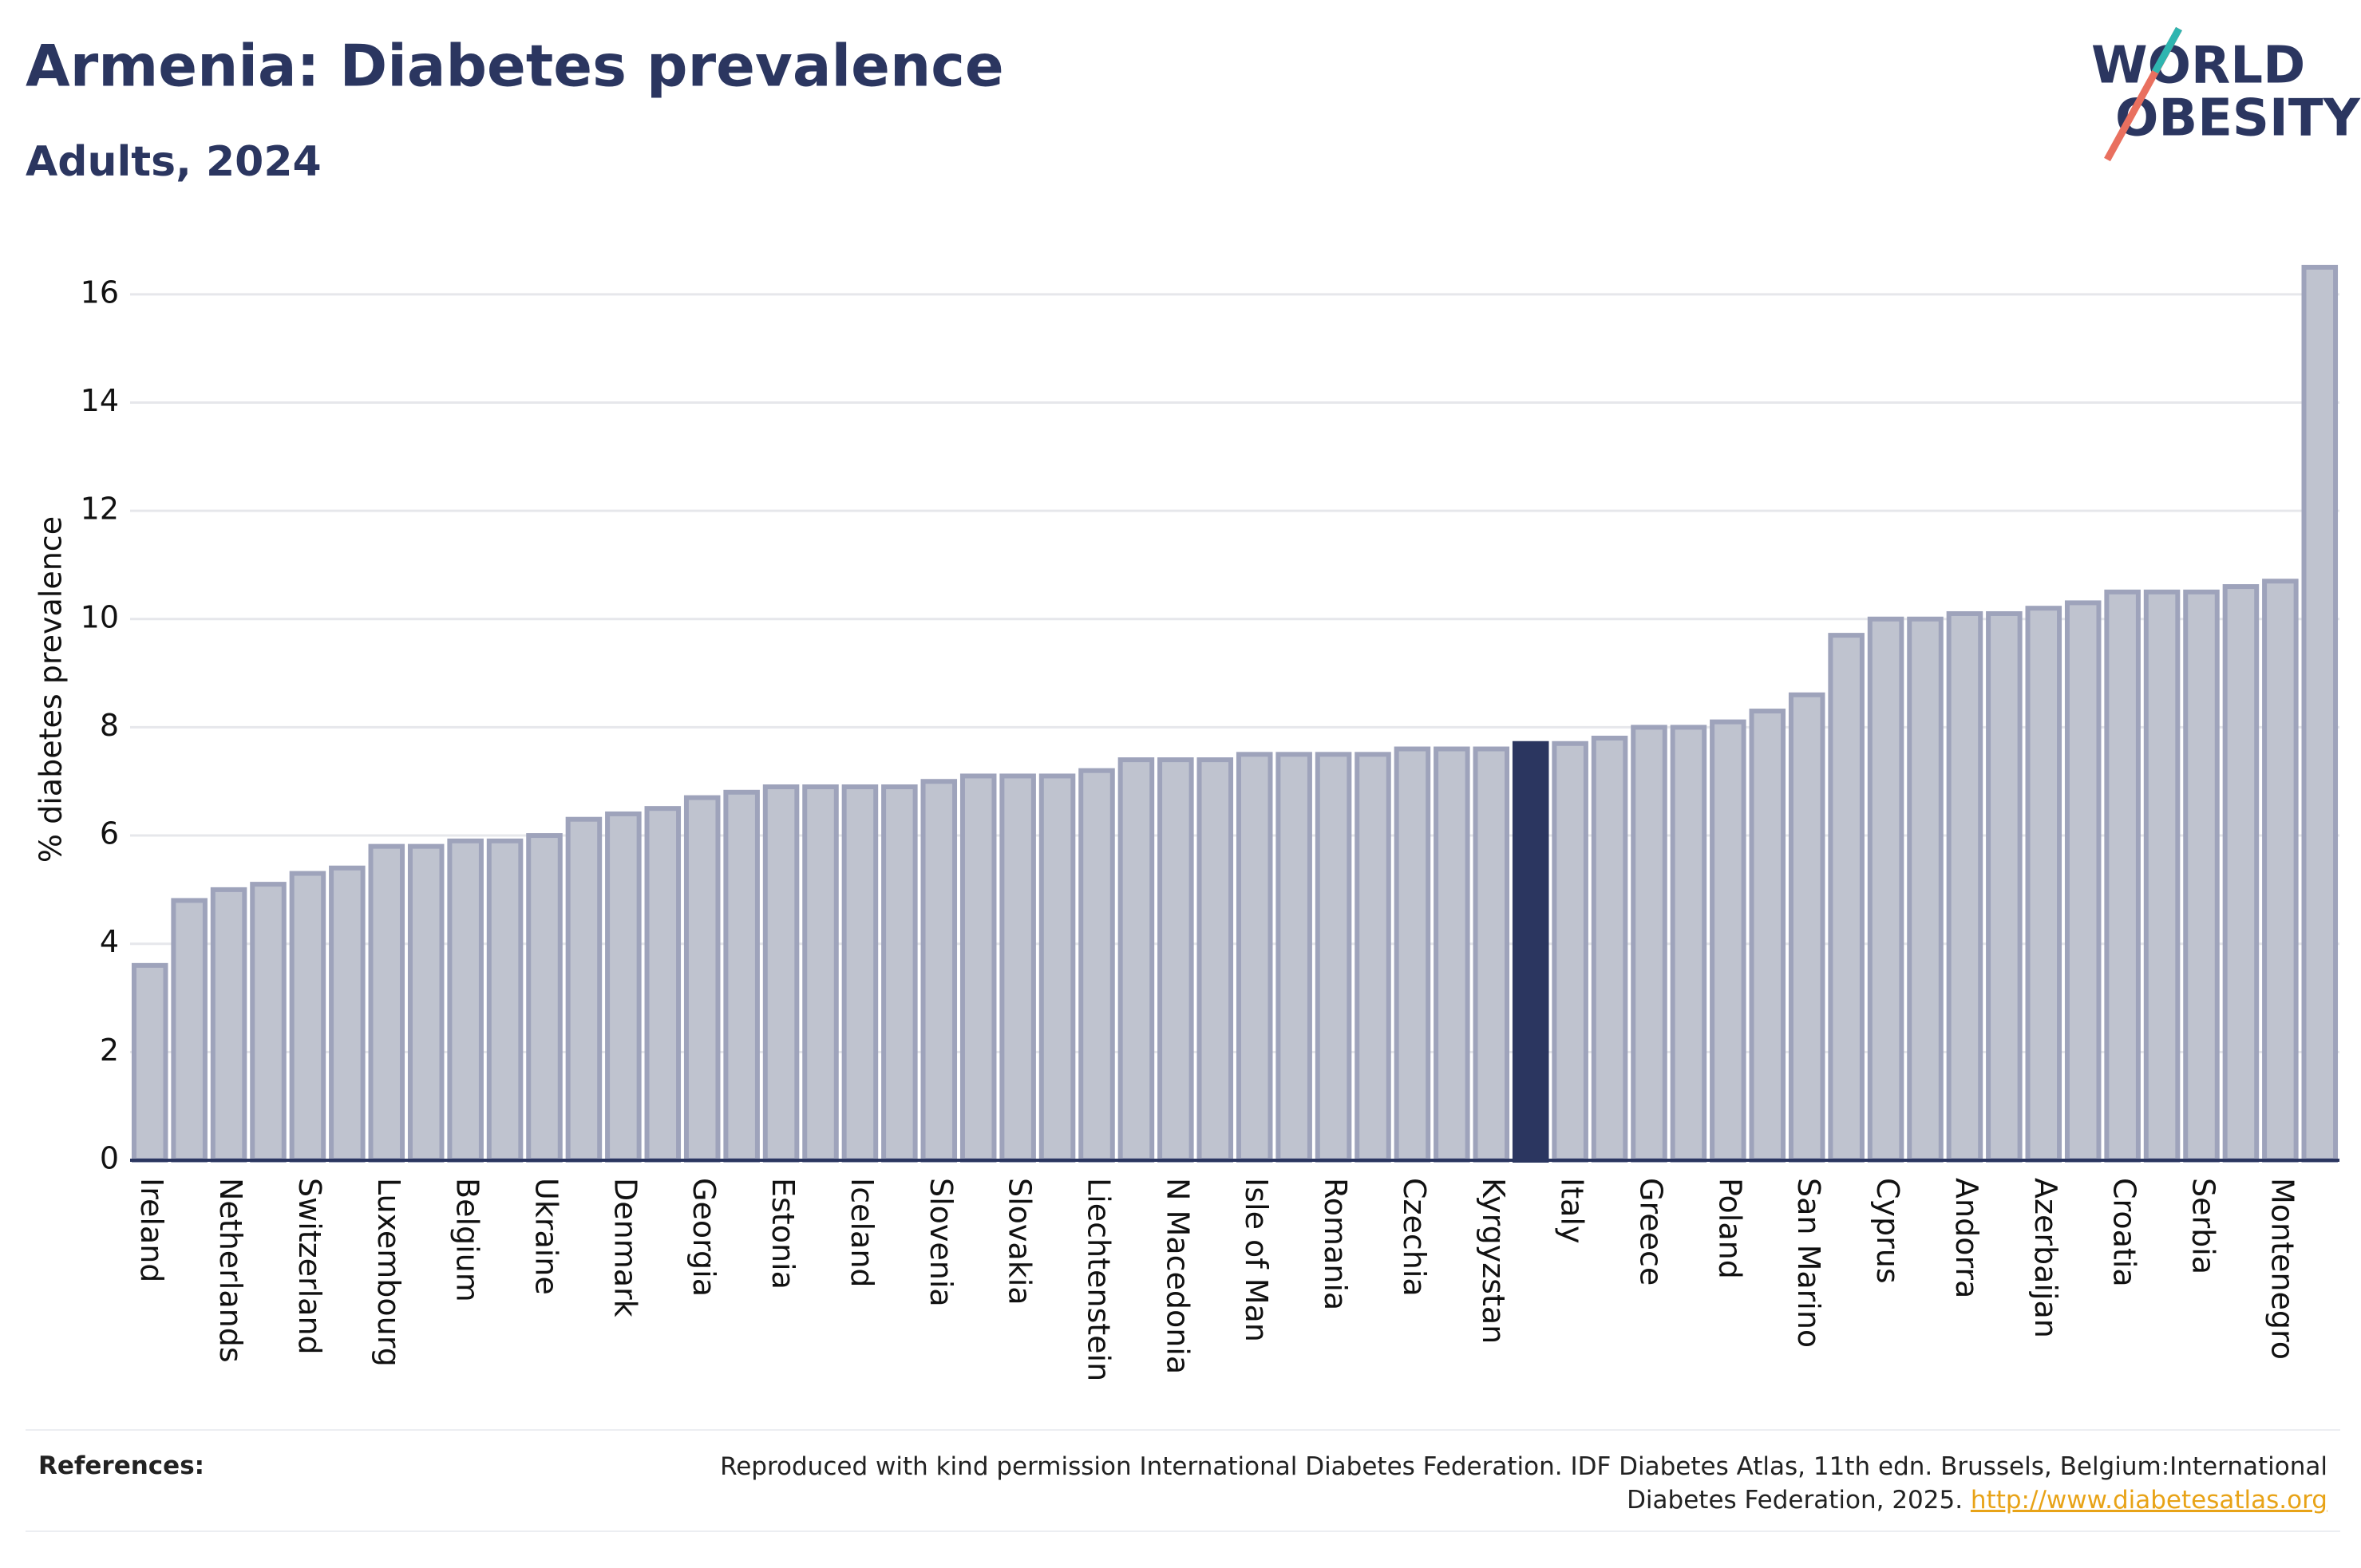 This screenshot has height=1568, width=2361. Describe the element at coordinates (109, 1158) in the screenshot. I see `y-tick-label: 0` at that location.